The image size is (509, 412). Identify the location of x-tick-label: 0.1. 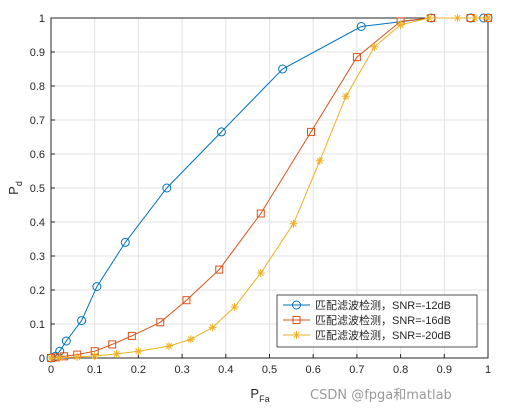
(94, 370).